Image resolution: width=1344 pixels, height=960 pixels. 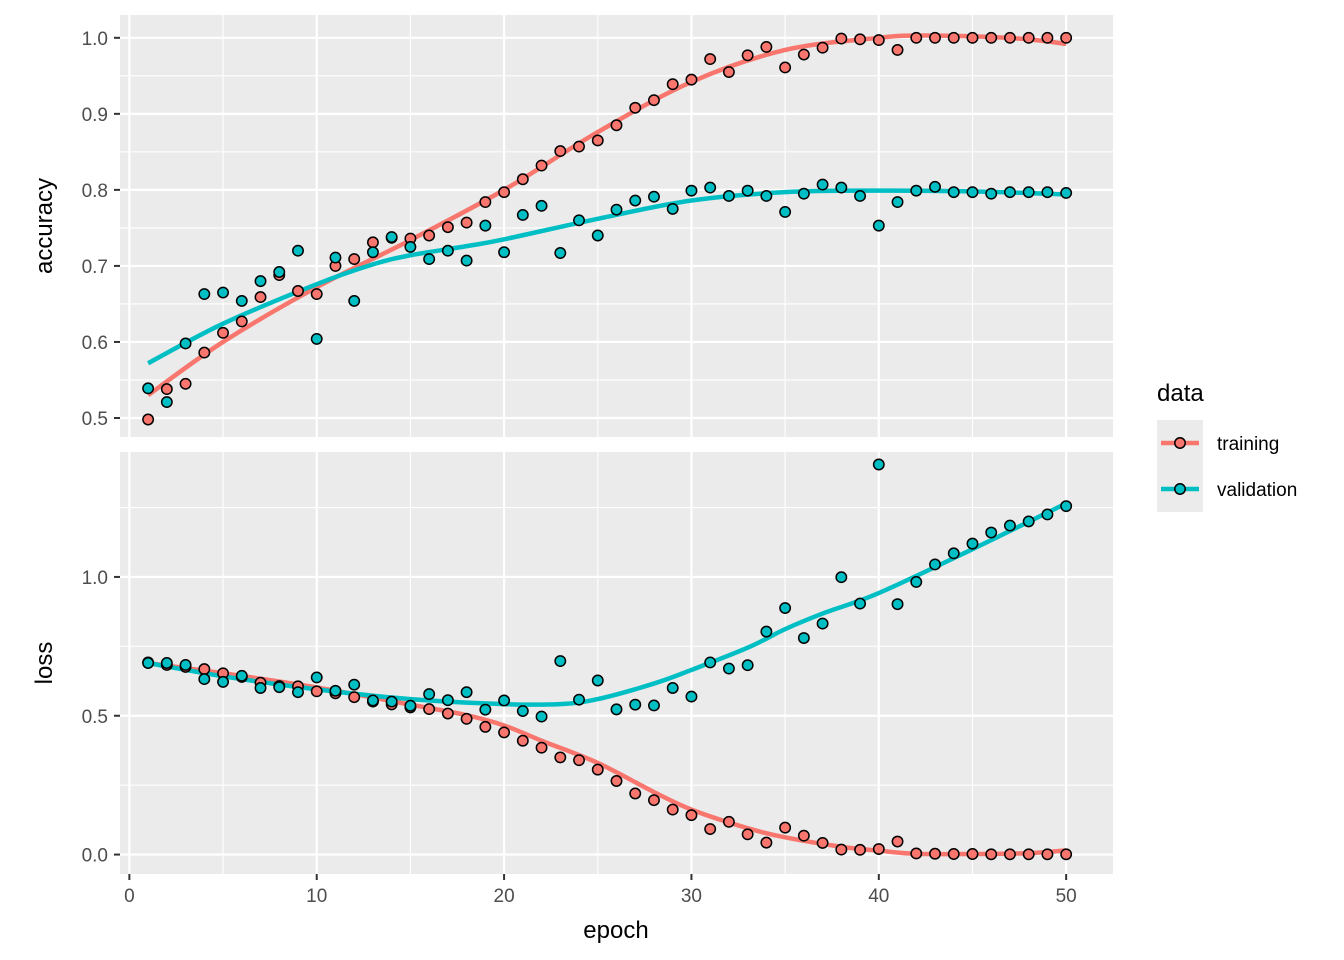 I want to click on accuracy-y-axis: 0.5 0.6 0.7 0.8 0.9 1.0, so click(x=101, y=229).